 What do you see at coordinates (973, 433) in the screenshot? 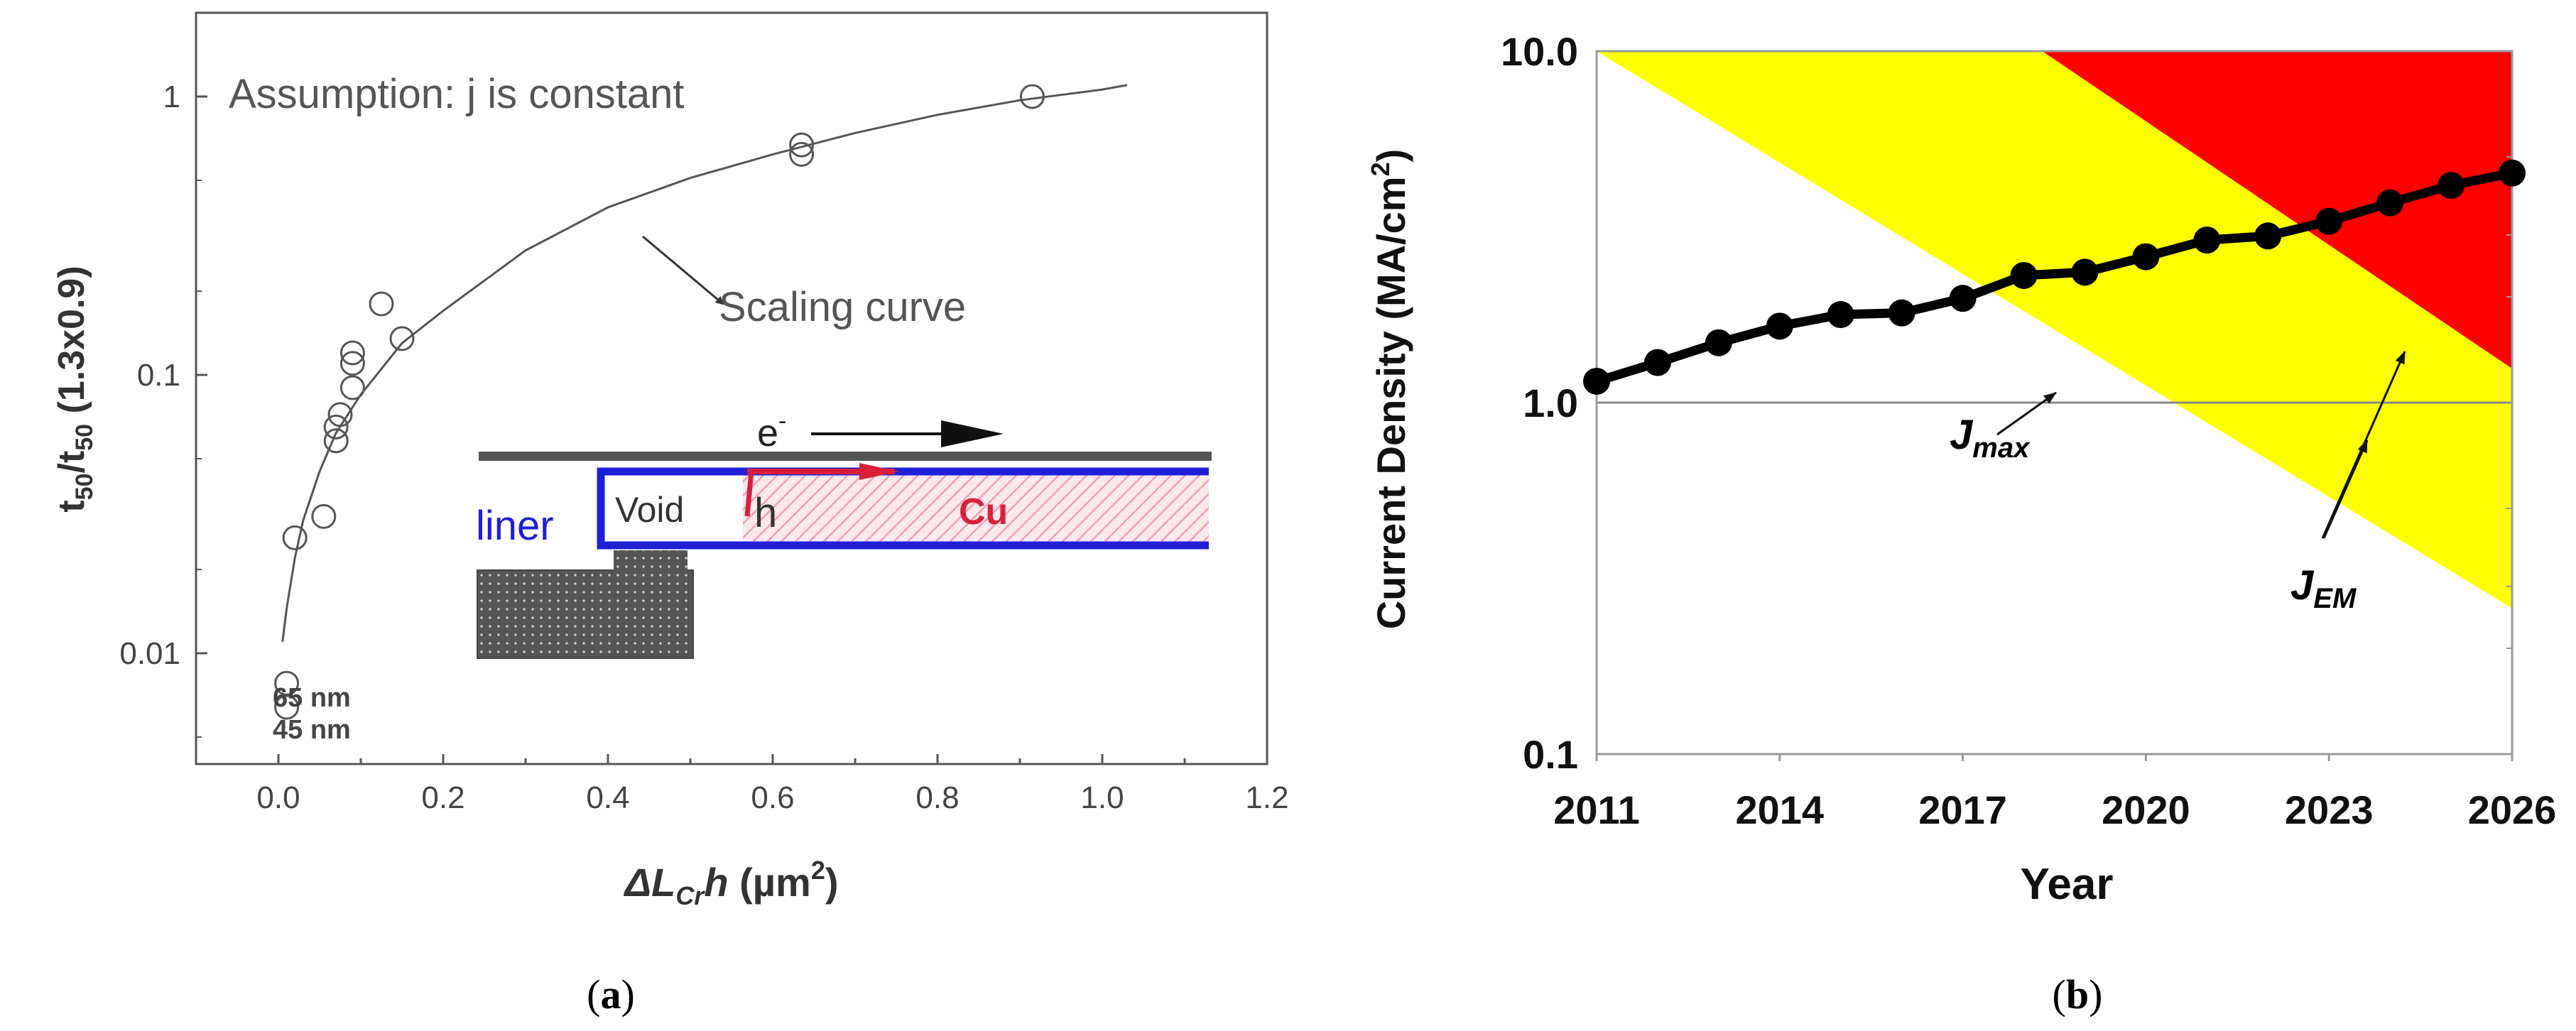
I see `electron-arrowhead` at bounding box center [973, 433].